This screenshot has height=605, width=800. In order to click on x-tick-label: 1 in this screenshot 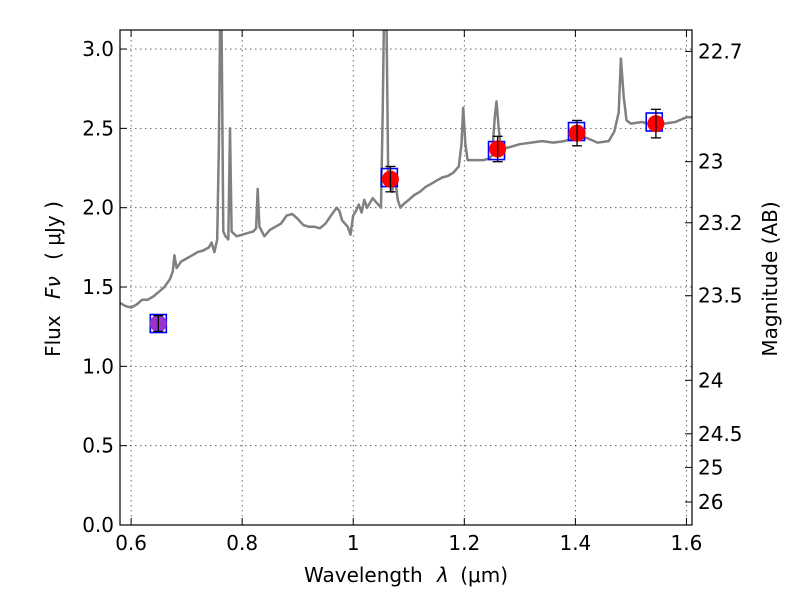, I will do `click(353, 543)`.